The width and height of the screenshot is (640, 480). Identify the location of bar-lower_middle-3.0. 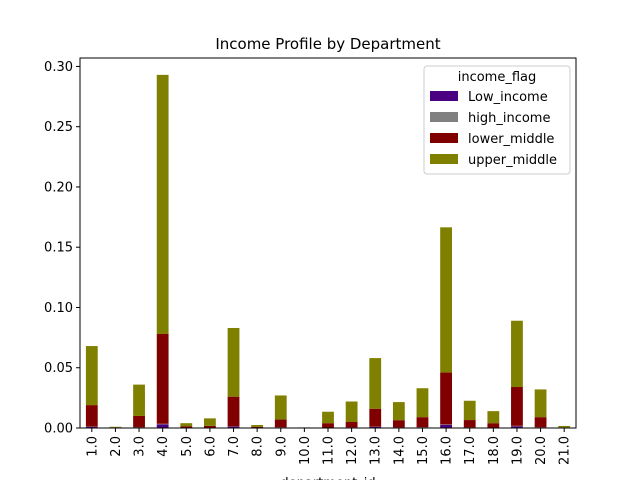
(139, 421).